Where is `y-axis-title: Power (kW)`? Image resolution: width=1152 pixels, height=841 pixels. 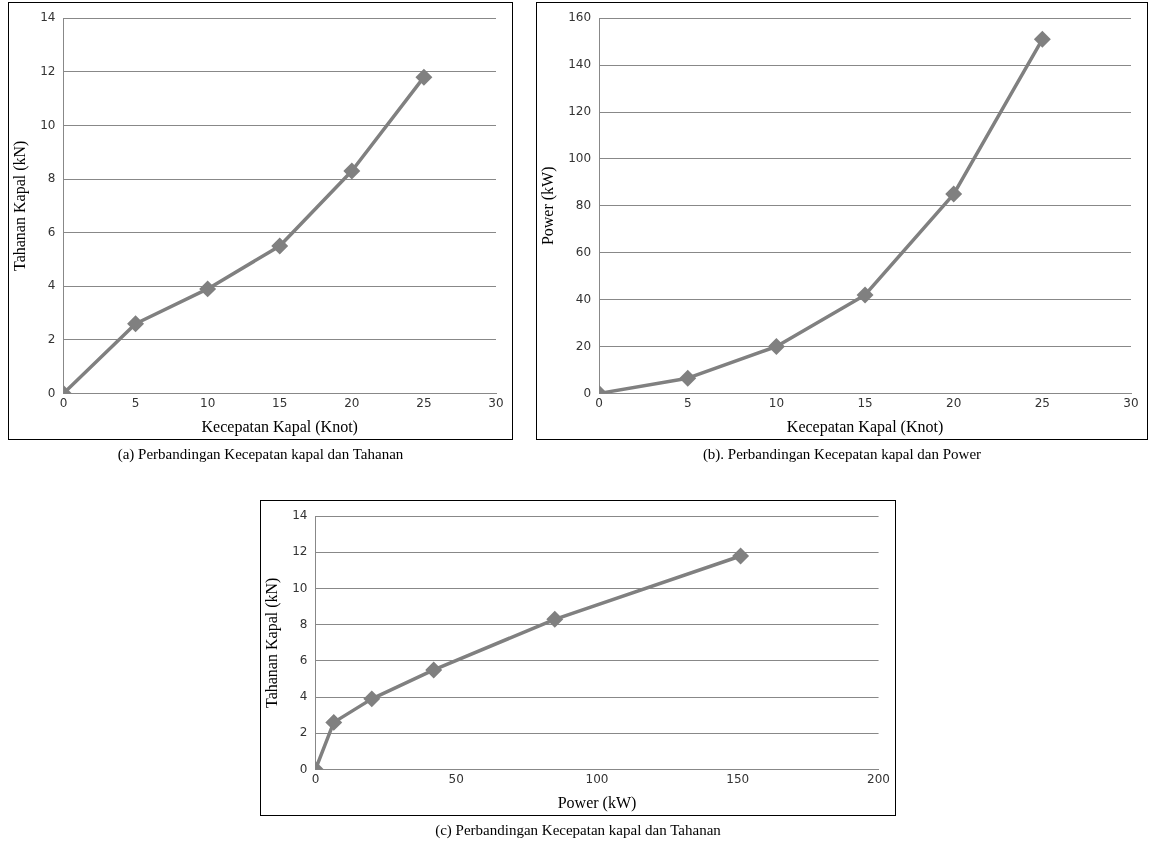 y-axis-title: Power (kW) is located at coordinates (547, 206).